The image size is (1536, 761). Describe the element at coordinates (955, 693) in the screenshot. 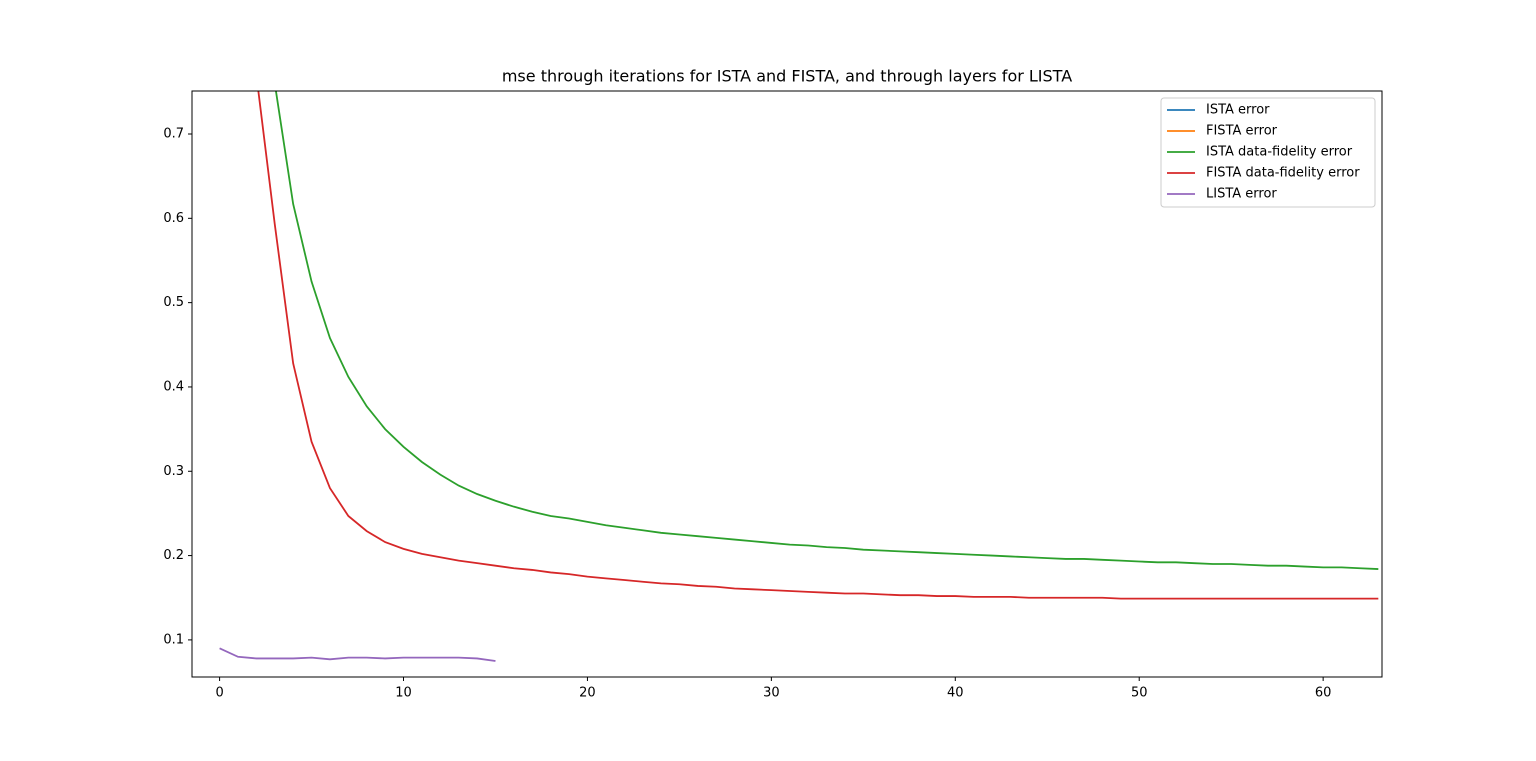

I see `x-tick-label: 40` at that location.